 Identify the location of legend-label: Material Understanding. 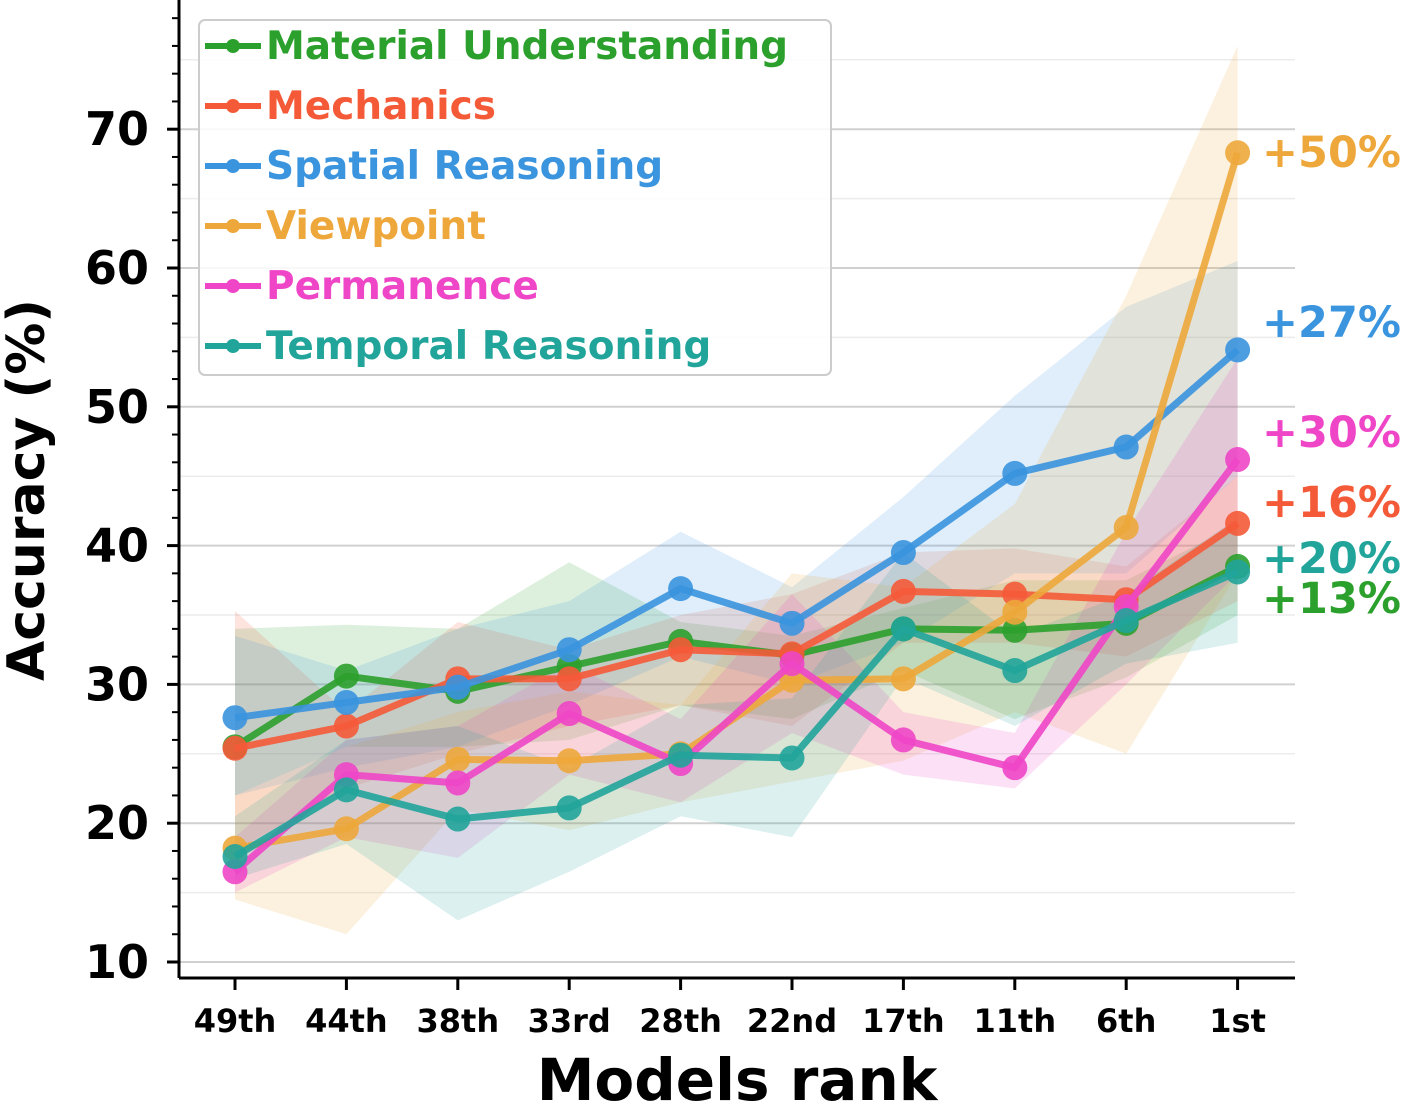
(527, 46).